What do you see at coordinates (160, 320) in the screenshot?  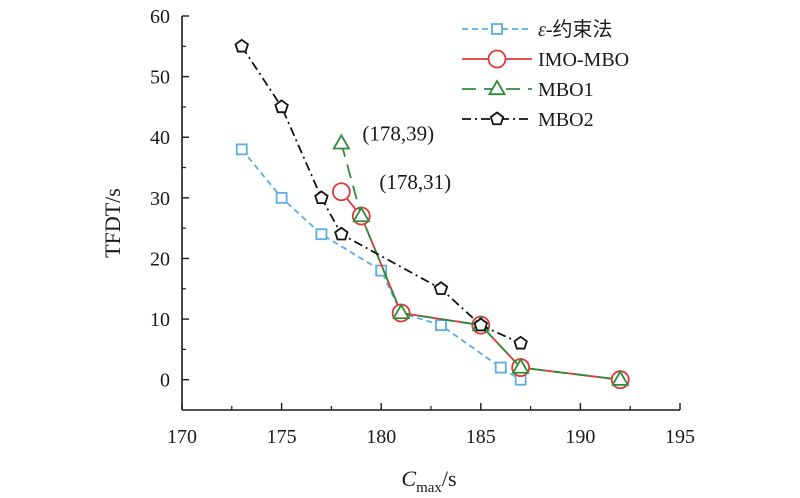 I see `y-tick-label: 10` at bounding box center [160, 320].